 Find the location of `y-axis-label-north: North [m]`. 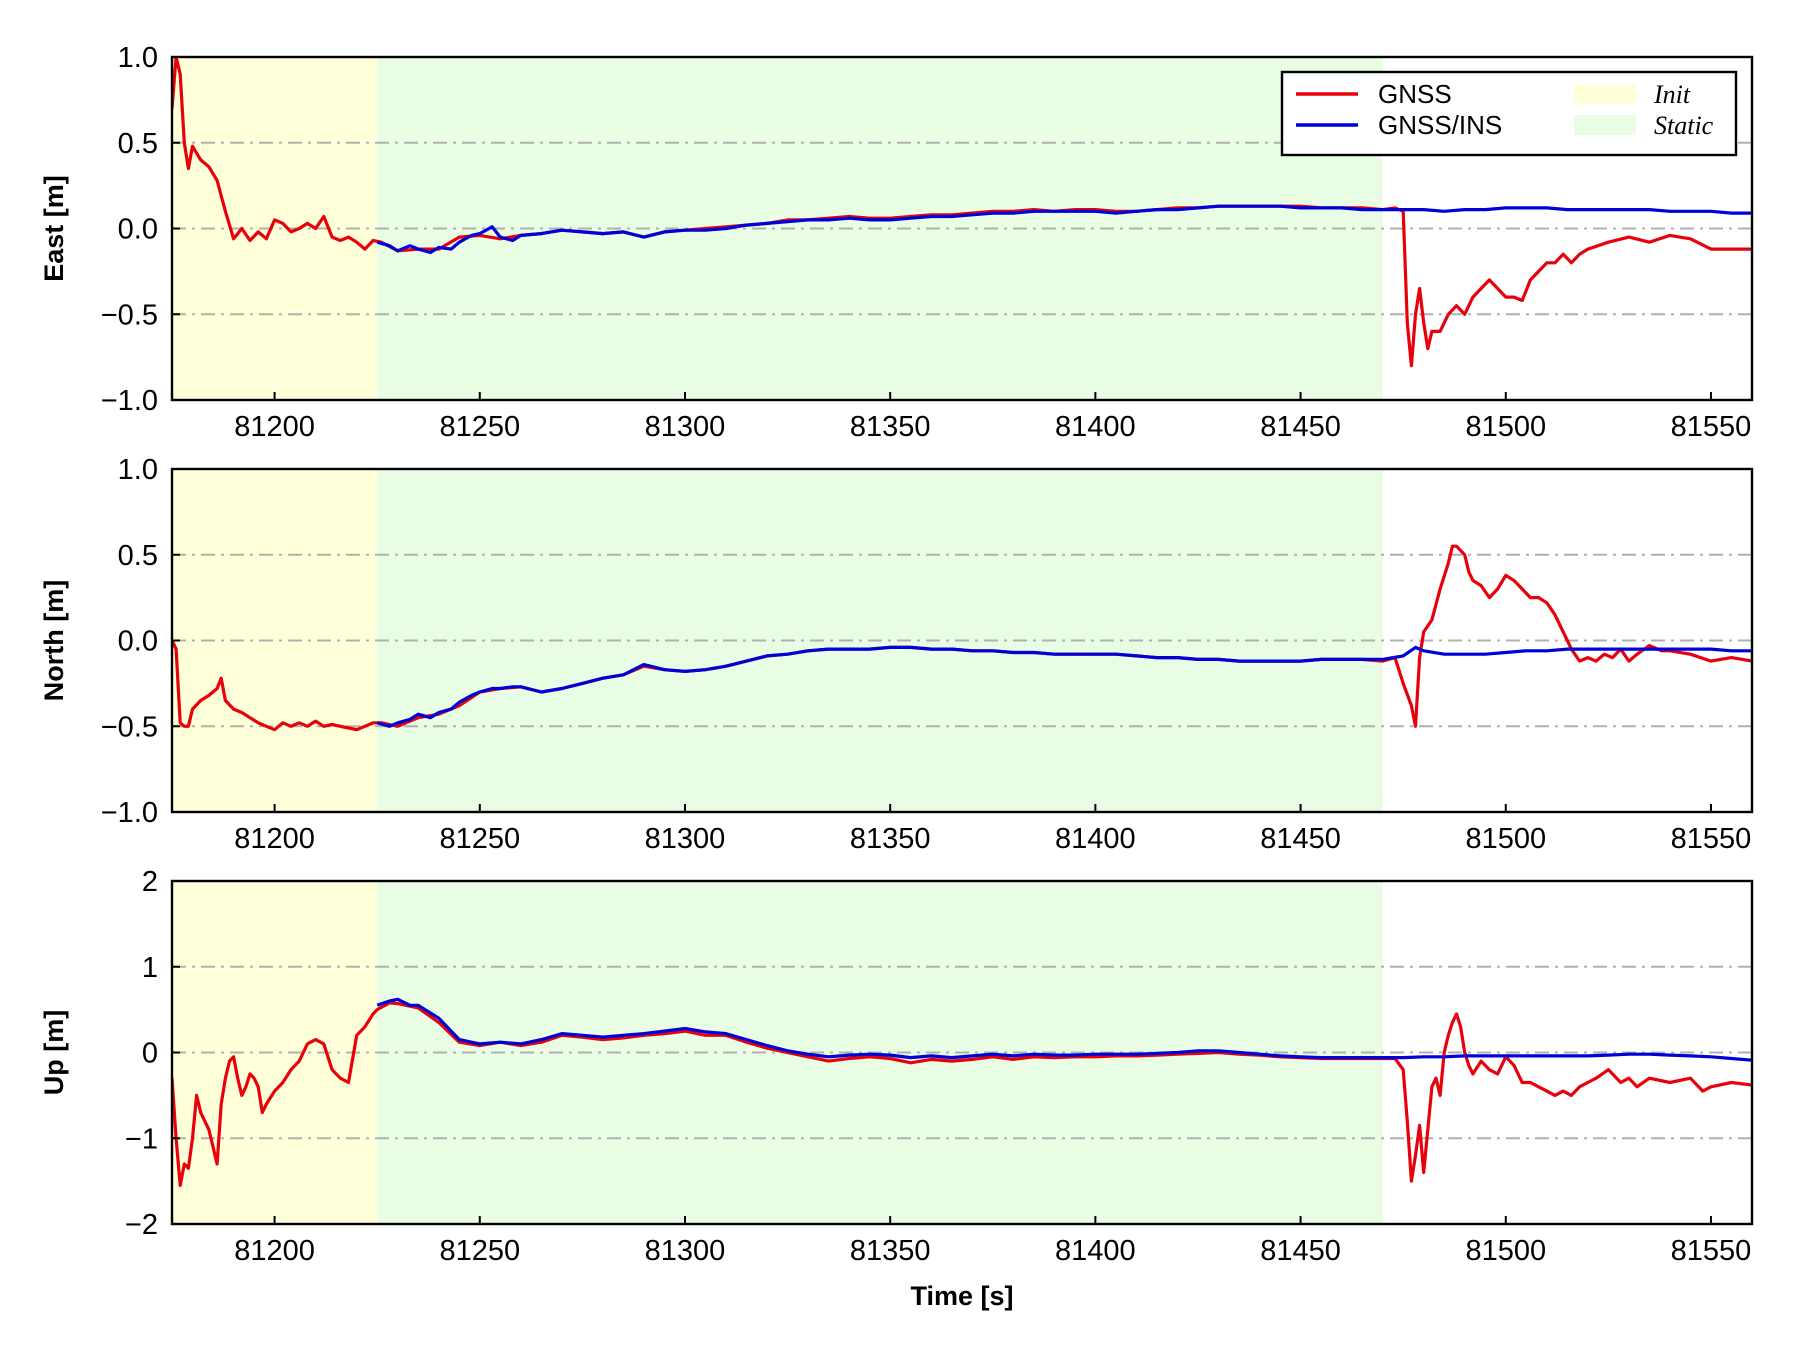

y-axis-label-north: North [m] is located at coordinates (54, 640).